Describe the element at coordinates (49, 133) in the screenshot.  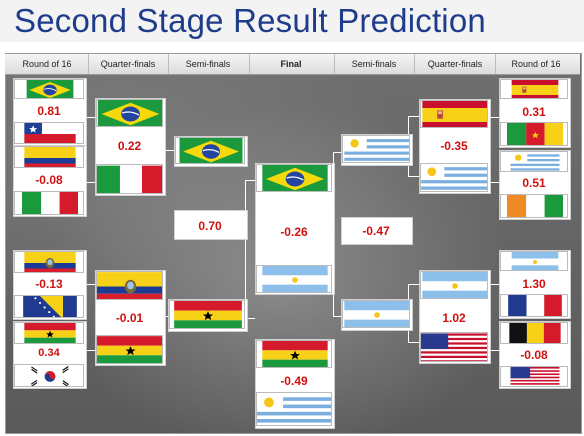
I see `chile-flag-icon` at that location.